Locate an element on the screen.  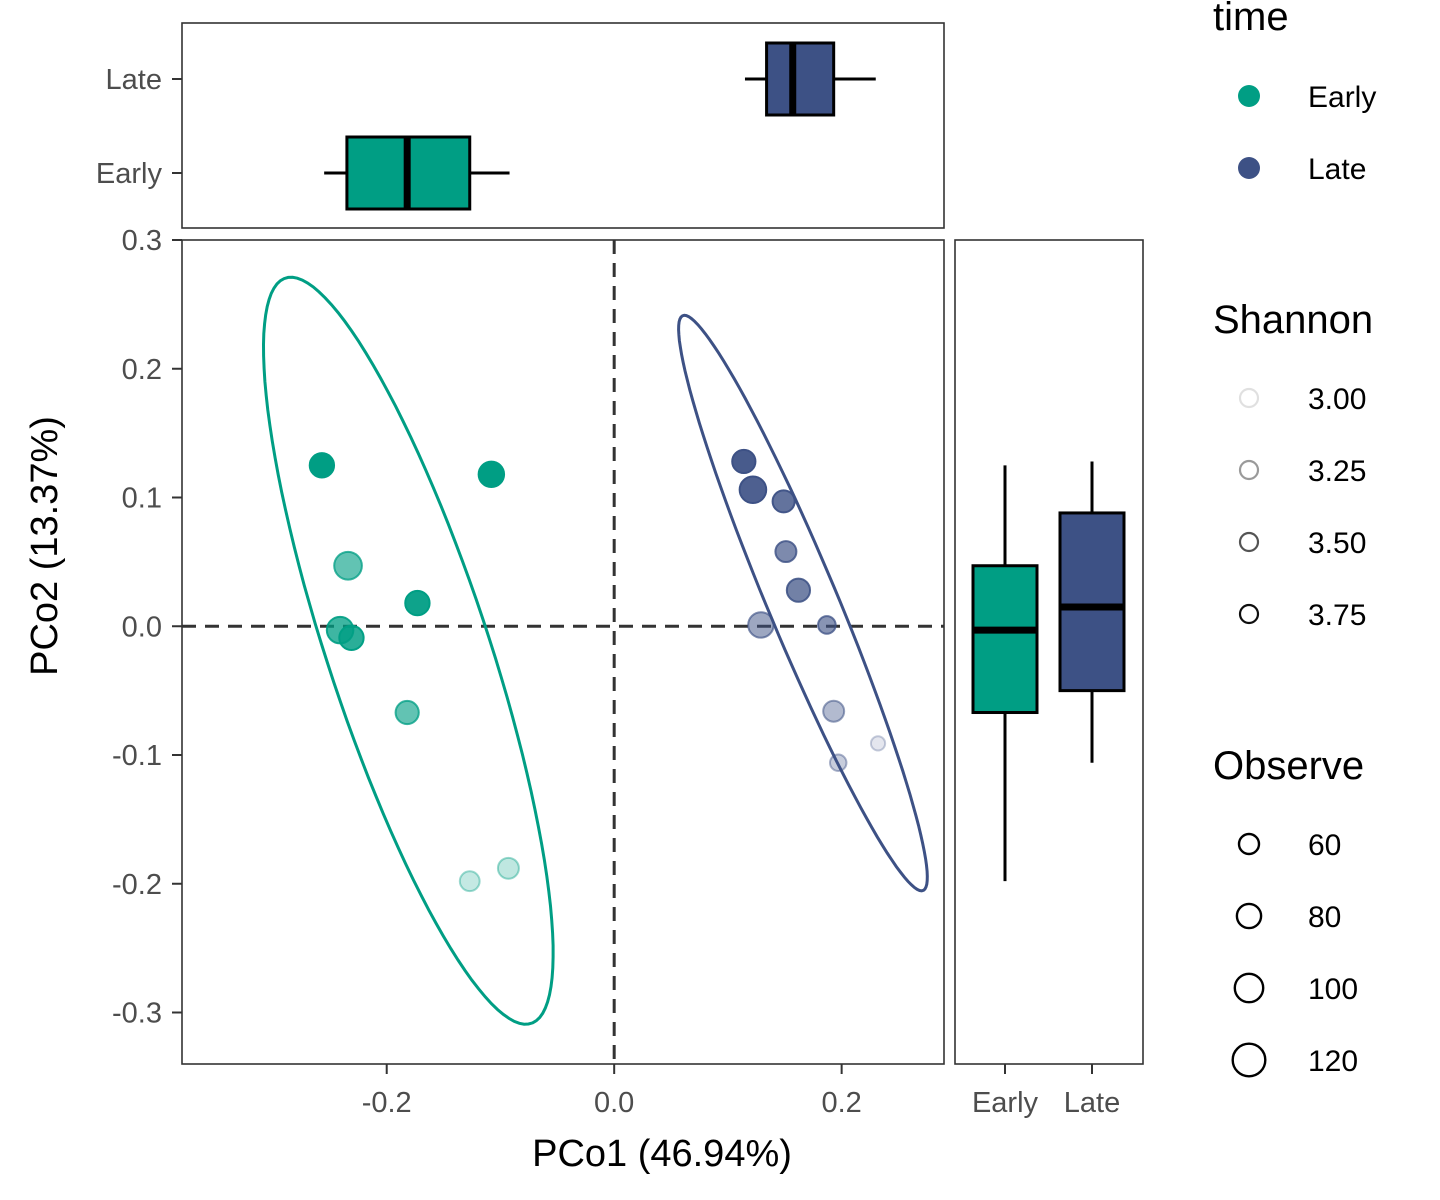
legend-shannon-label: 3.50 is located at coordinates (1337, 543).